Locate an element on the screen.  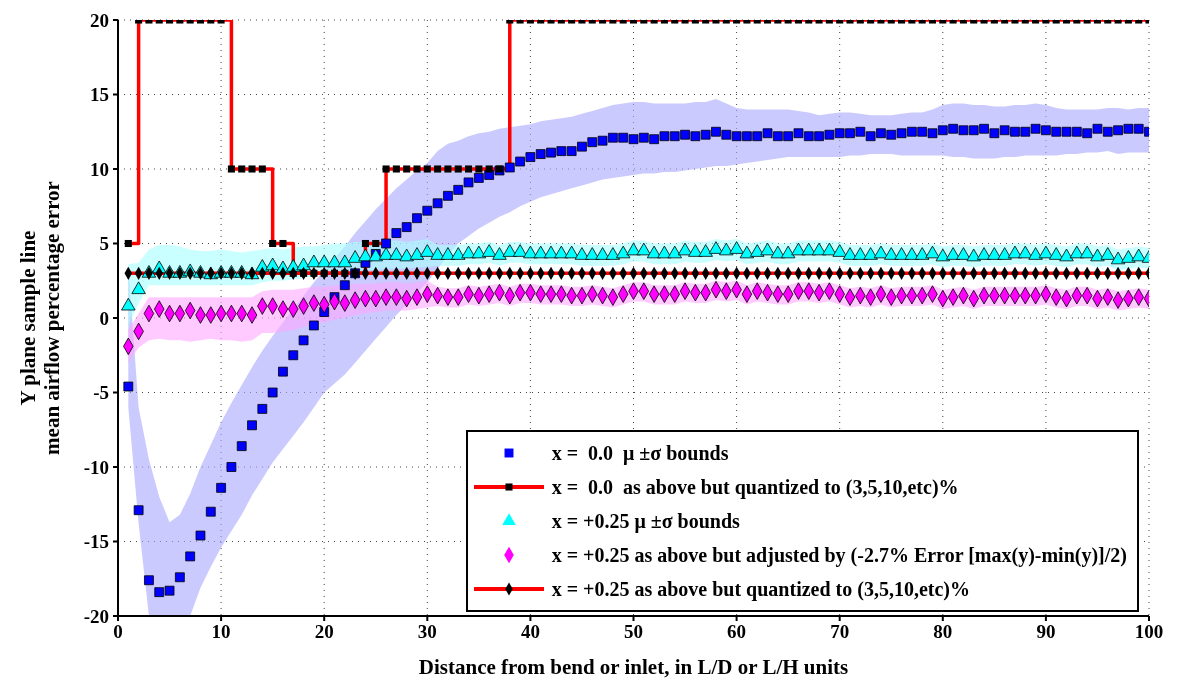
y-tick-label: -15 is located at coordinates (96, 542).